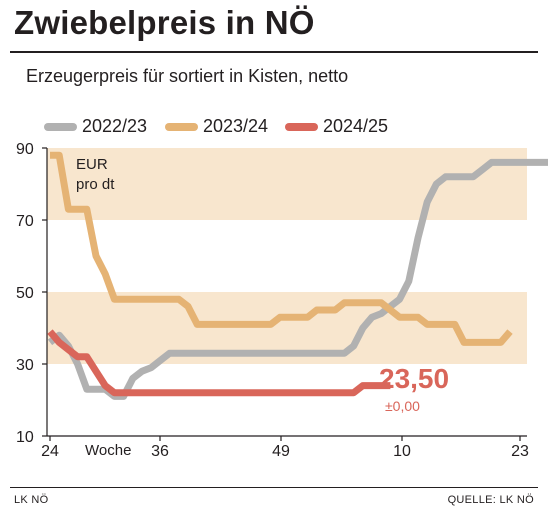 The image size is (548, 521). I want to click on unit-label-line-1: pro dt, so click(95, 184).